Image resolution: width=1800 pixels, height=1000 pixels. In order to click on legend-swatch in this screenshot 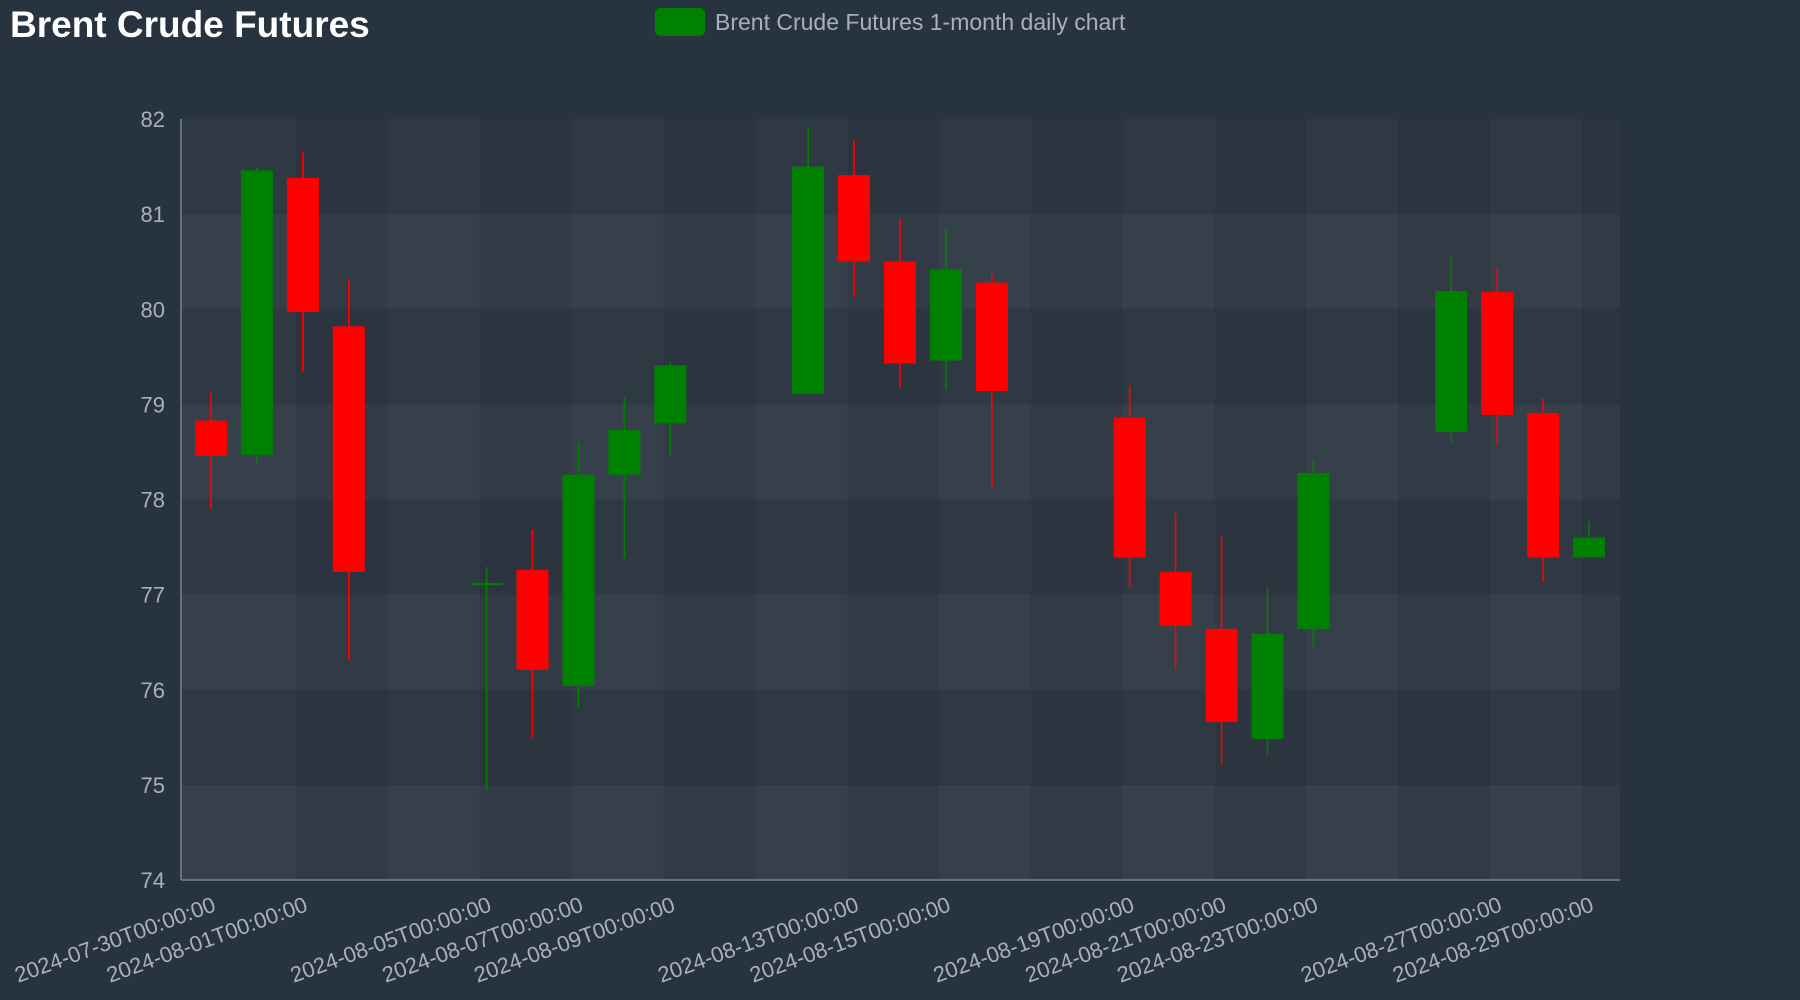, I will do `click(680, 22)`.